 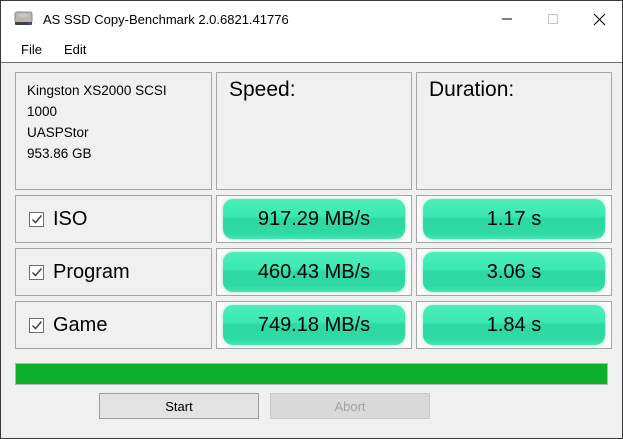 What do you see at coordinates (311, 50) in the screenshot?
I see `menu-bar: File Edit` at bounding box center [311, 50].